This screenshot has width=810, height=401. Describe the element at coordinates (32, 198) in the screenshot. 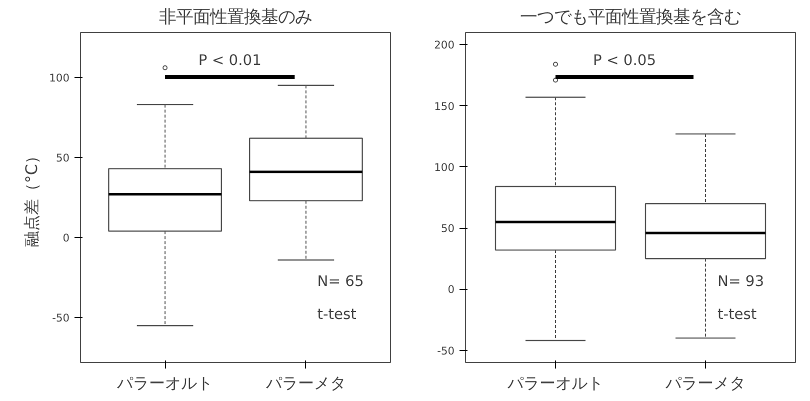

I see `y-axis-title: 融点差（°C）` at that location.